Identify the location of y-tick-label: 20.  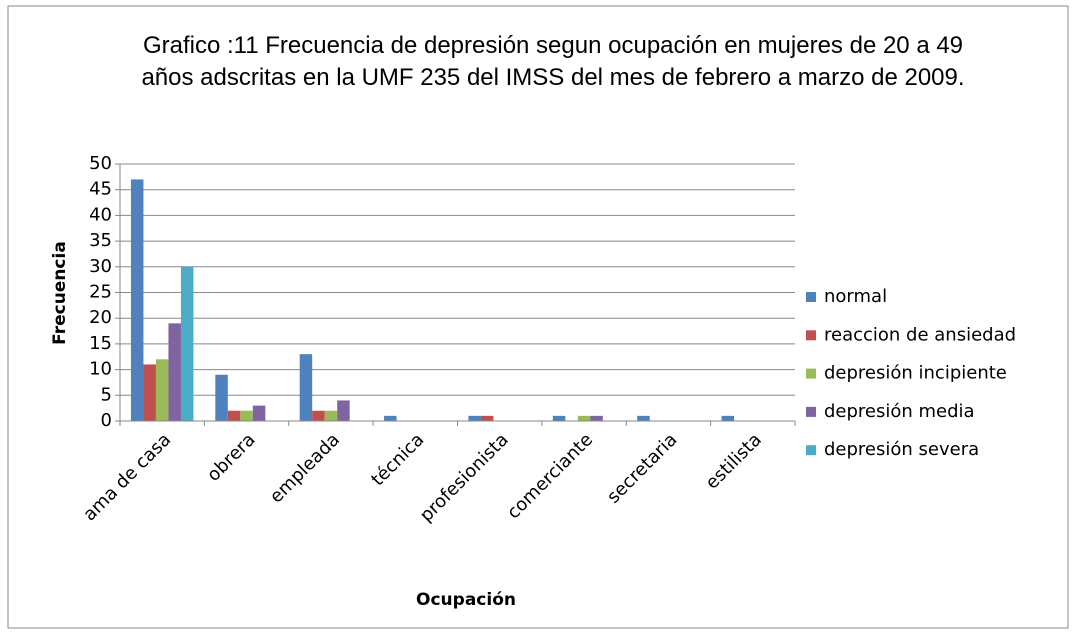
(100, 317).